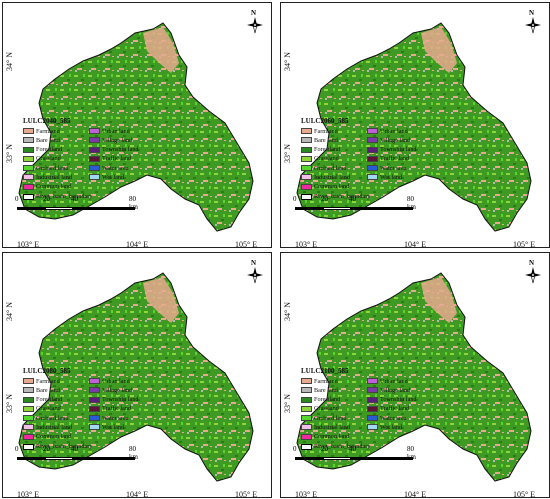 Image resolution: width=550 pixels, height=499 pixels. Describe the element at coordinates (56, 187) in the screenshot. I see `legend-item: Common land` at that location.